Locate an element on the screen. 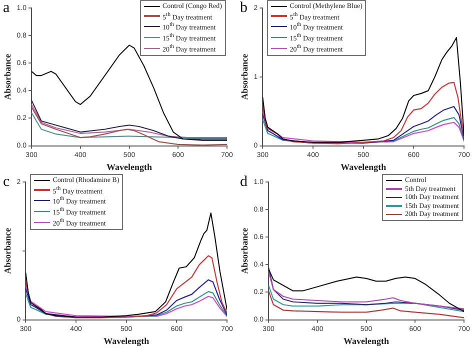 The height and width of the screenshot is (348, 474). chart-title: a is located at coordinates (6, 8).